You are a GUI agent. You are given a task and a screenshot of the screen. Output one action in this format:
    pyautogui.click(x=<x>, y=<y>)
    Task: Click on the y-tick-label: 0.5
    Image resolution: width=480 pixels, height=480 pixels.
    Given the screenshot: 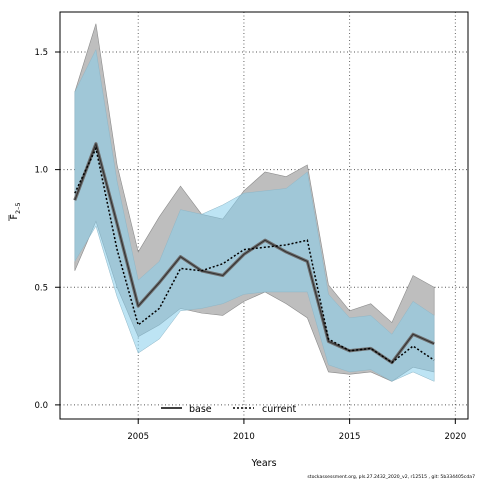 What is the action you would take?
    pyautogui.click(x=41, y=288)
    